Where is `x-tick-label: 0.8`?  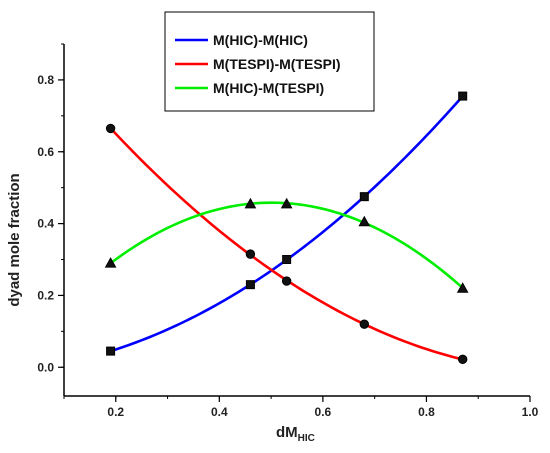 x-tick-label: 0.8 is located at coordinates (426, 412).